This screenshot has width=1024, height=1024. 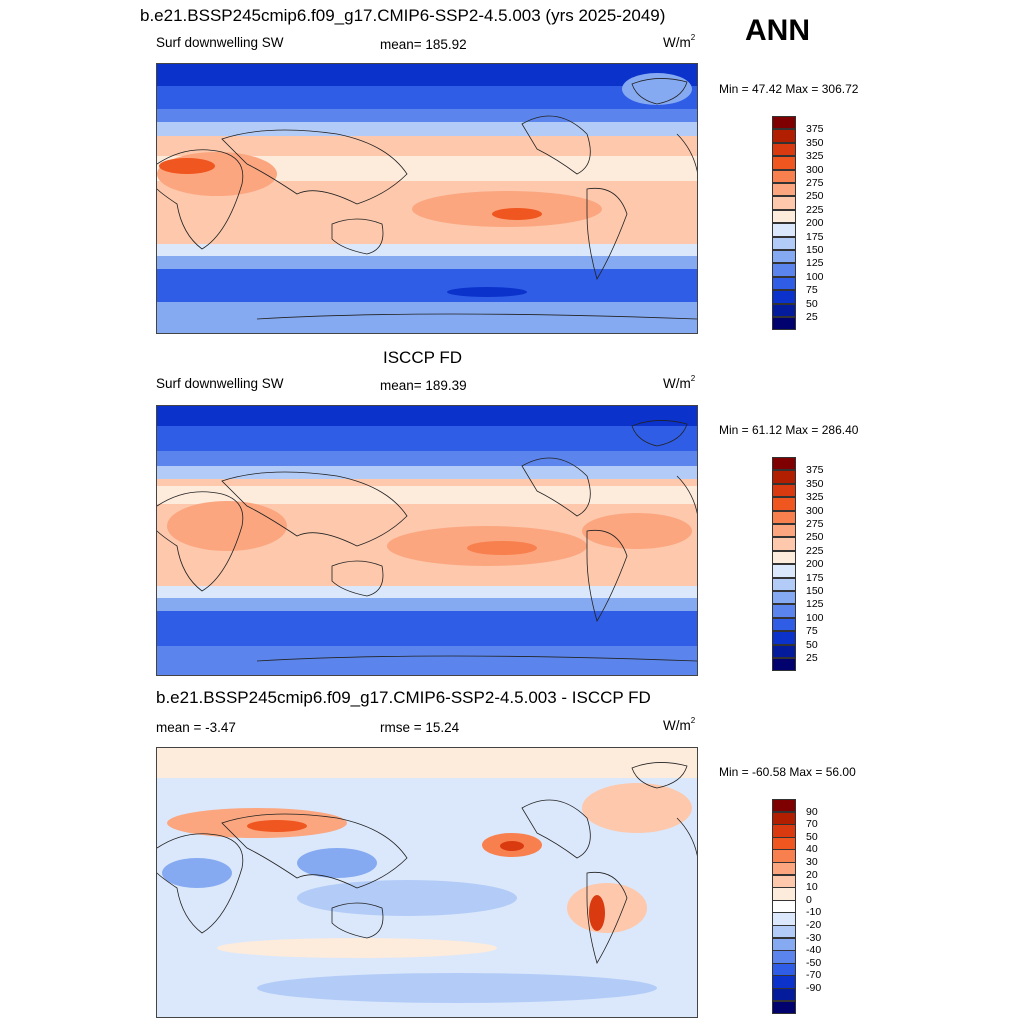 What do you see at coordinates (814, 988) in the screenshot?
I see `cbar-tick: -90` at bounding box center [814, 988].